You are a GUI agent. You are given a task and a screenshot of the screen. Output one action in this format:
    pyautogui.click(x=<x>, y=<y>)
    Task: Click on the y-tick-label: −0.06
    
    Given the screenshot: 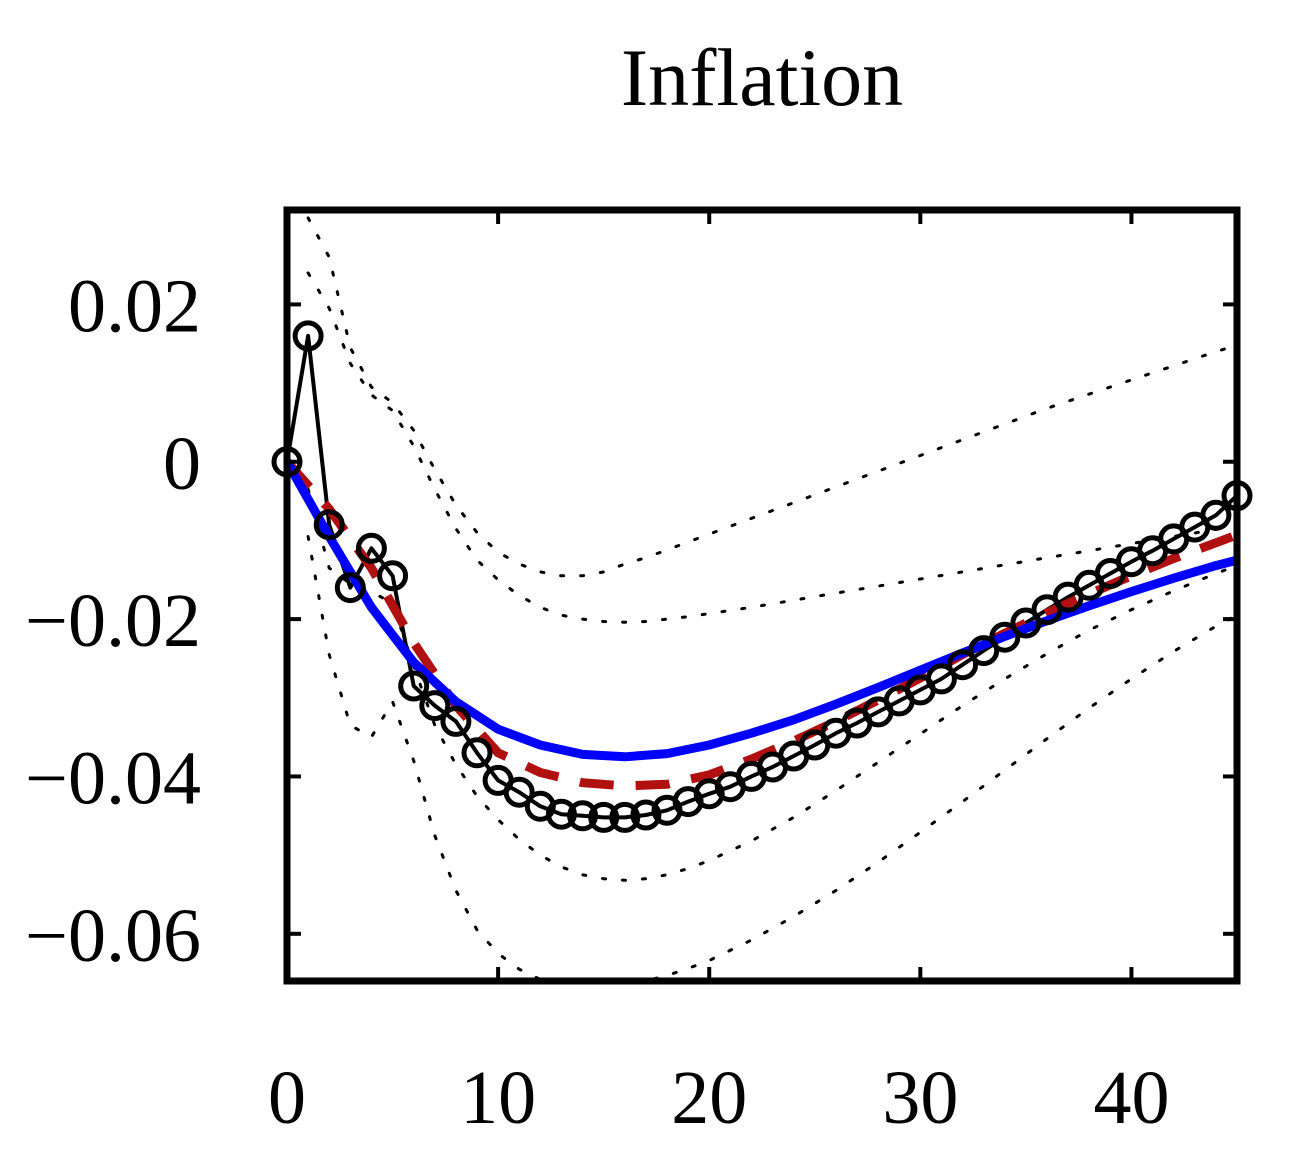 What is the action you would take?
    pyautogui.click(x=113, y=936)
    